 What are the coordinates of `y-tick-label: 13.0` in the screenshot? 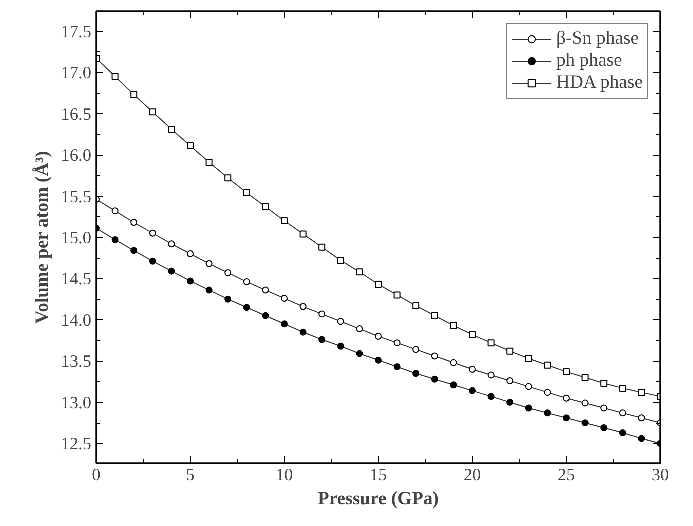 It's located at (76, 402).